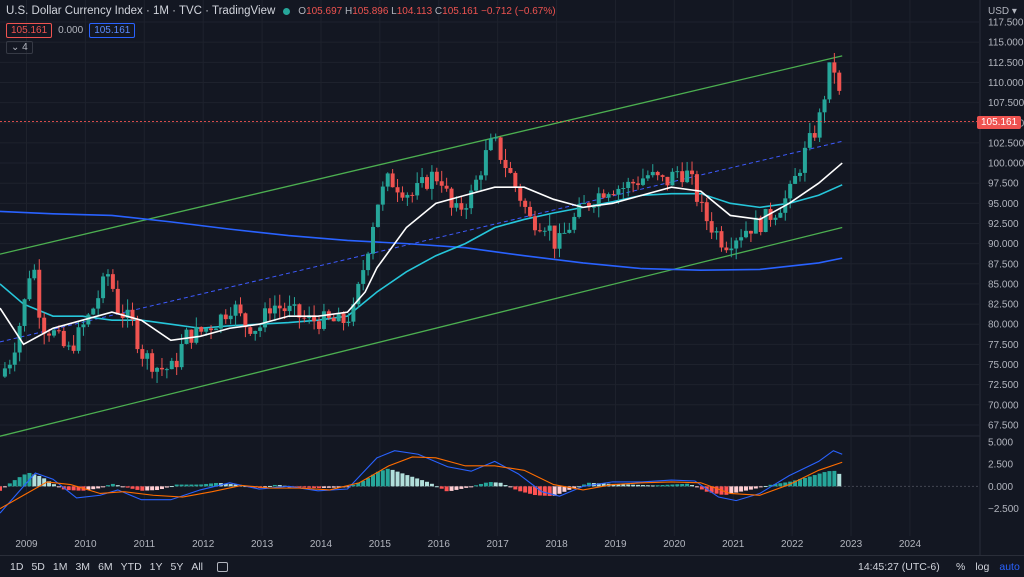 This screenshot has height=577, width=1024. Describe the element at coordinates (26, 544) in the screenshot. I see `time-tick-label: 2009` at that location.